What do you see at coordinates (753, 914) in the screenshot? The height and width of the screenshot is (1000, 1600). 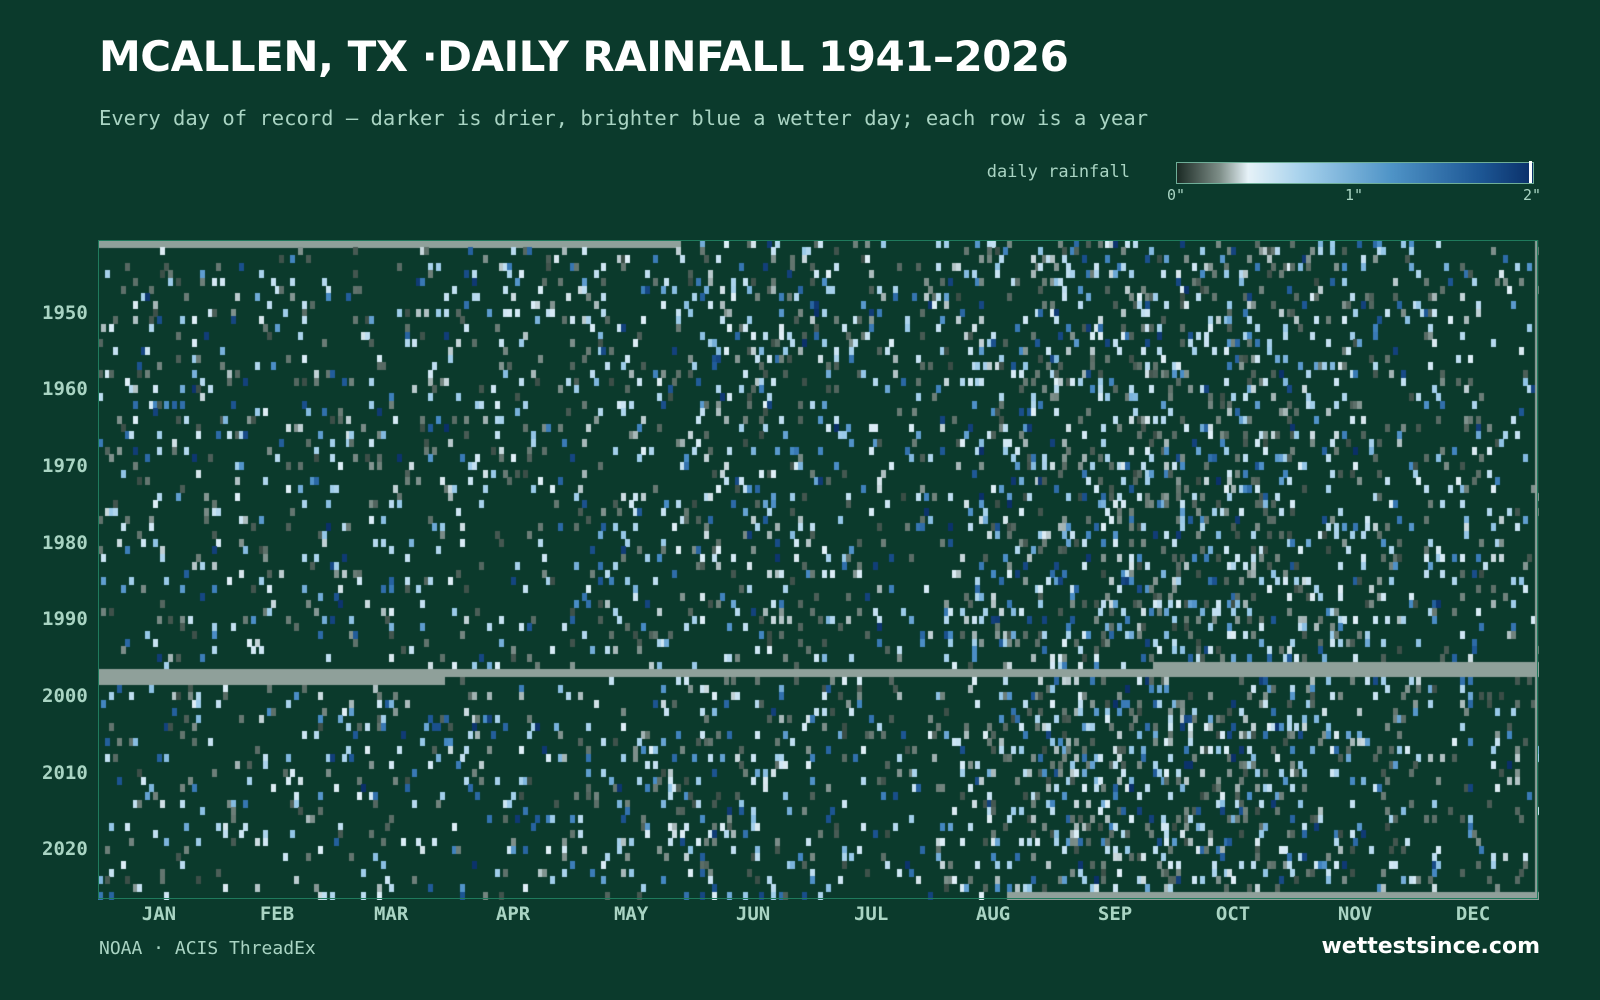 I see `x-tick-label: JUN` at bounding box center [753, 914].